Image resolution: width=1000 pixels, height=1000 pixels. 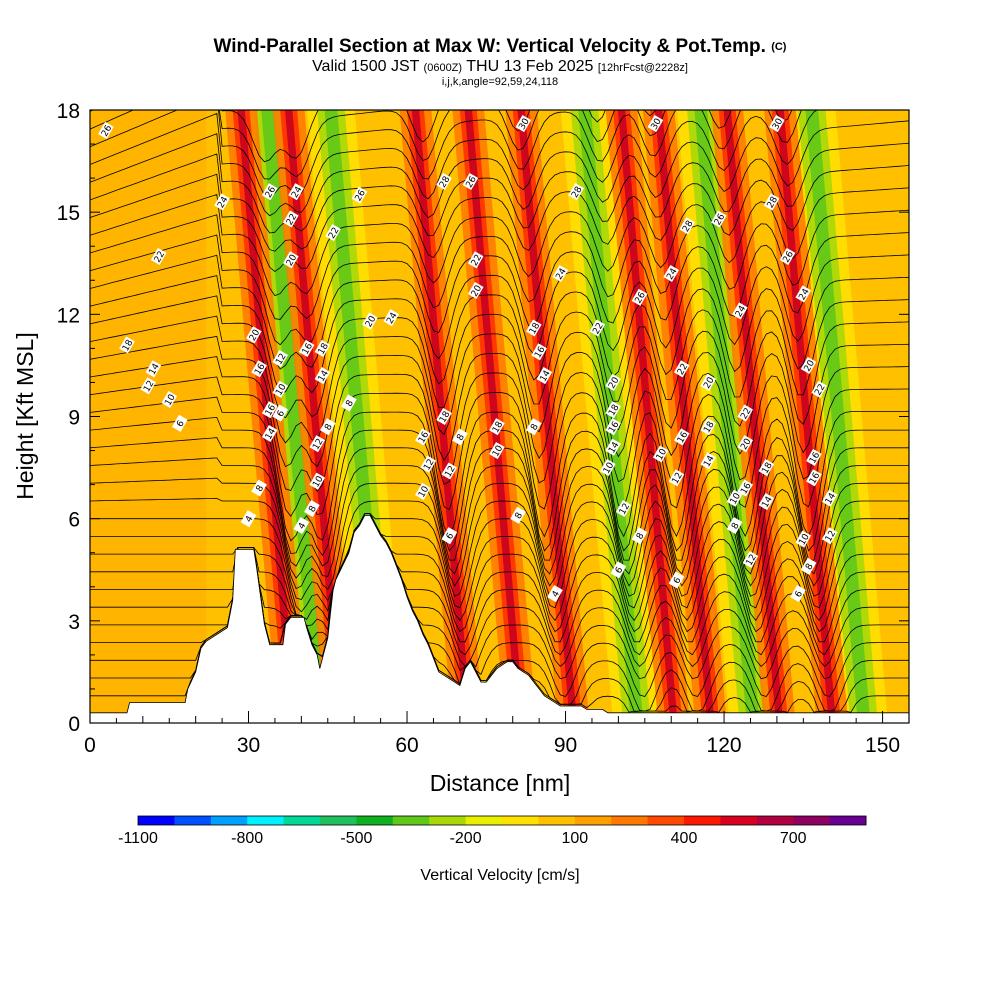 What do you see at coordinates (642, 68) in the screenshot?
I see `forecast-info: [12hrFcst@2228z]` at bounding box center [642, 68].